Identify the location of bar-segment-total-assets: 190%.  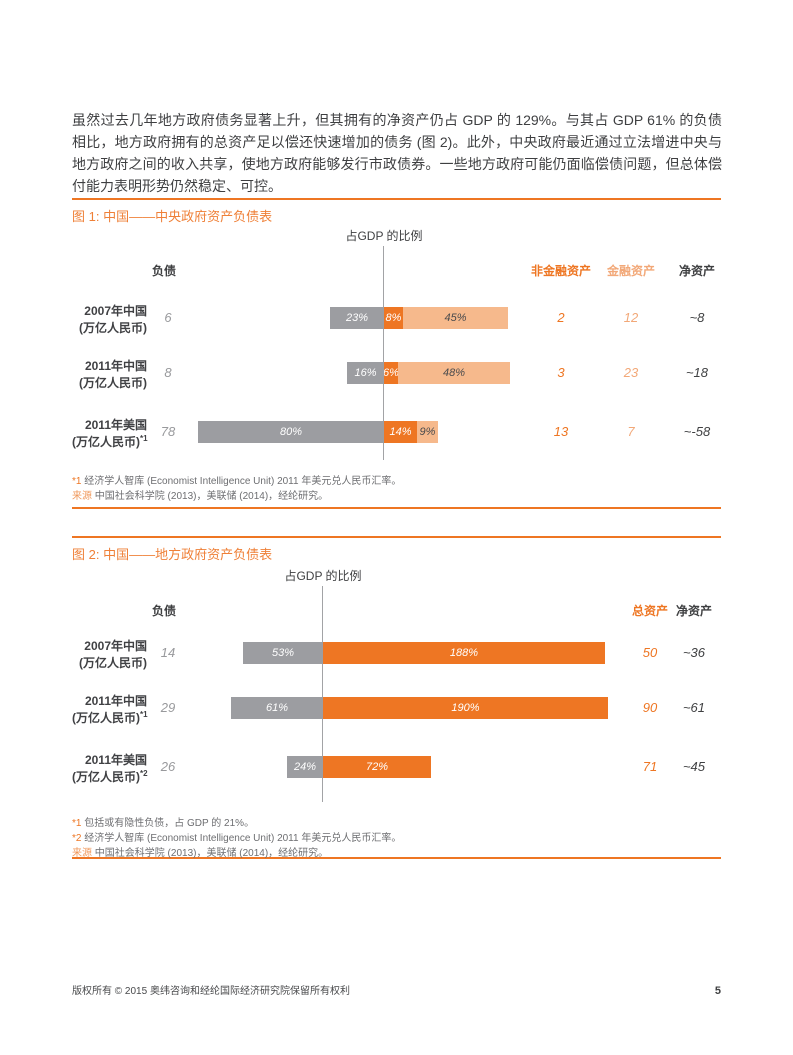
(465, 708).